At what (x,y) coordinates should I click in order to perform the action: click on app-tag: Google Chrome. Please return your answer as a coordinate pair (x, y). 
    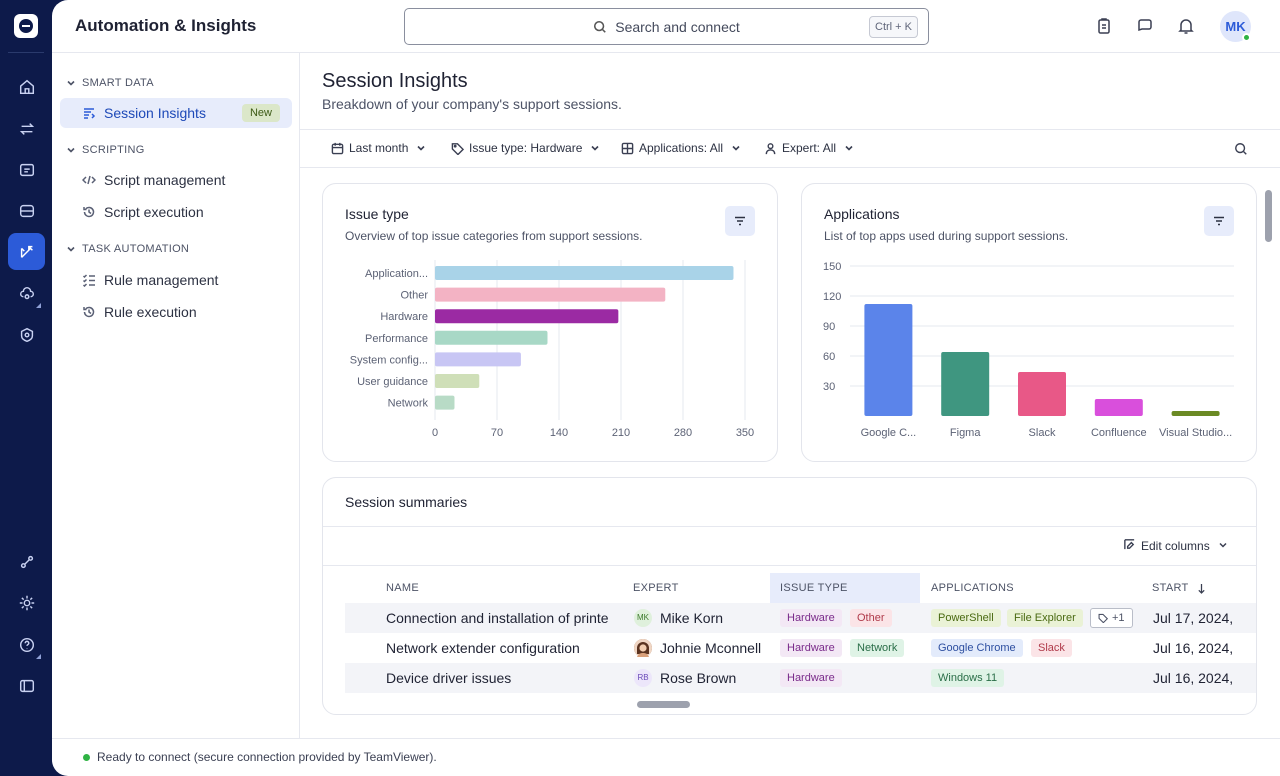
    Looking at the image, I should click on (977, 648).